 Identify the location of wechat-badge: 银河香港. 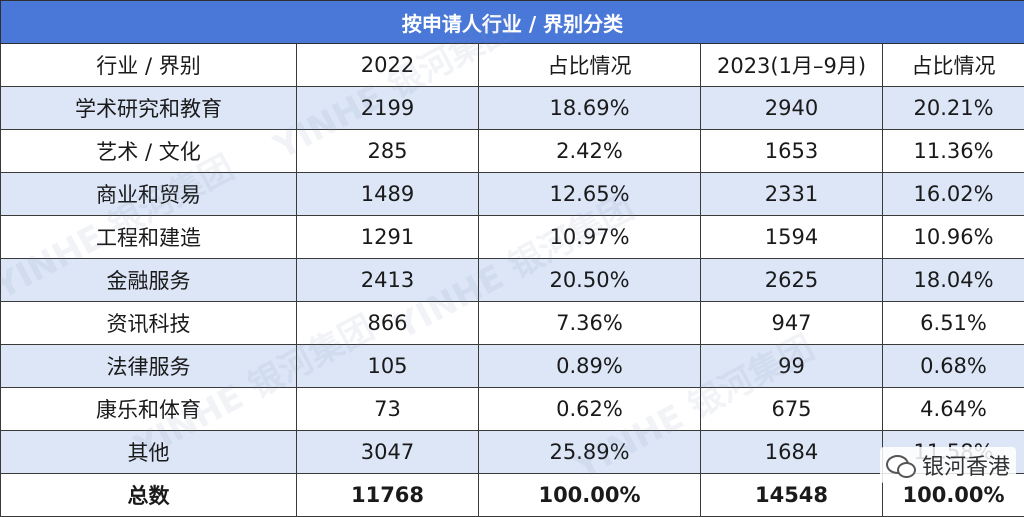
(948, 465).